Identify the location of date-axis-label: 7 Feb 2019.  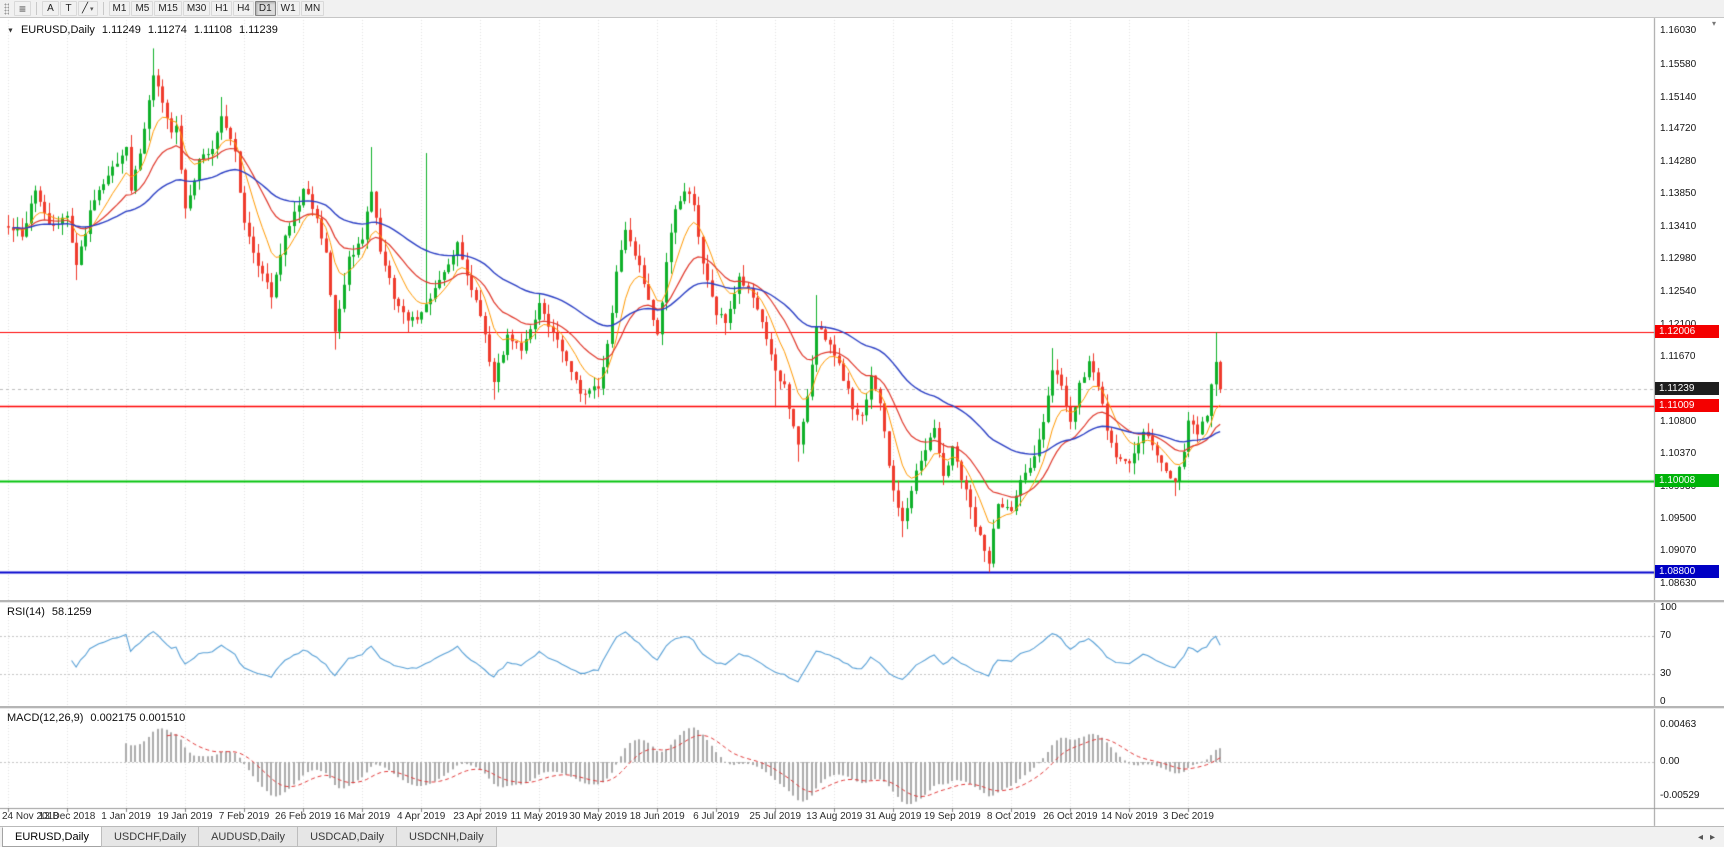
(244, 816).